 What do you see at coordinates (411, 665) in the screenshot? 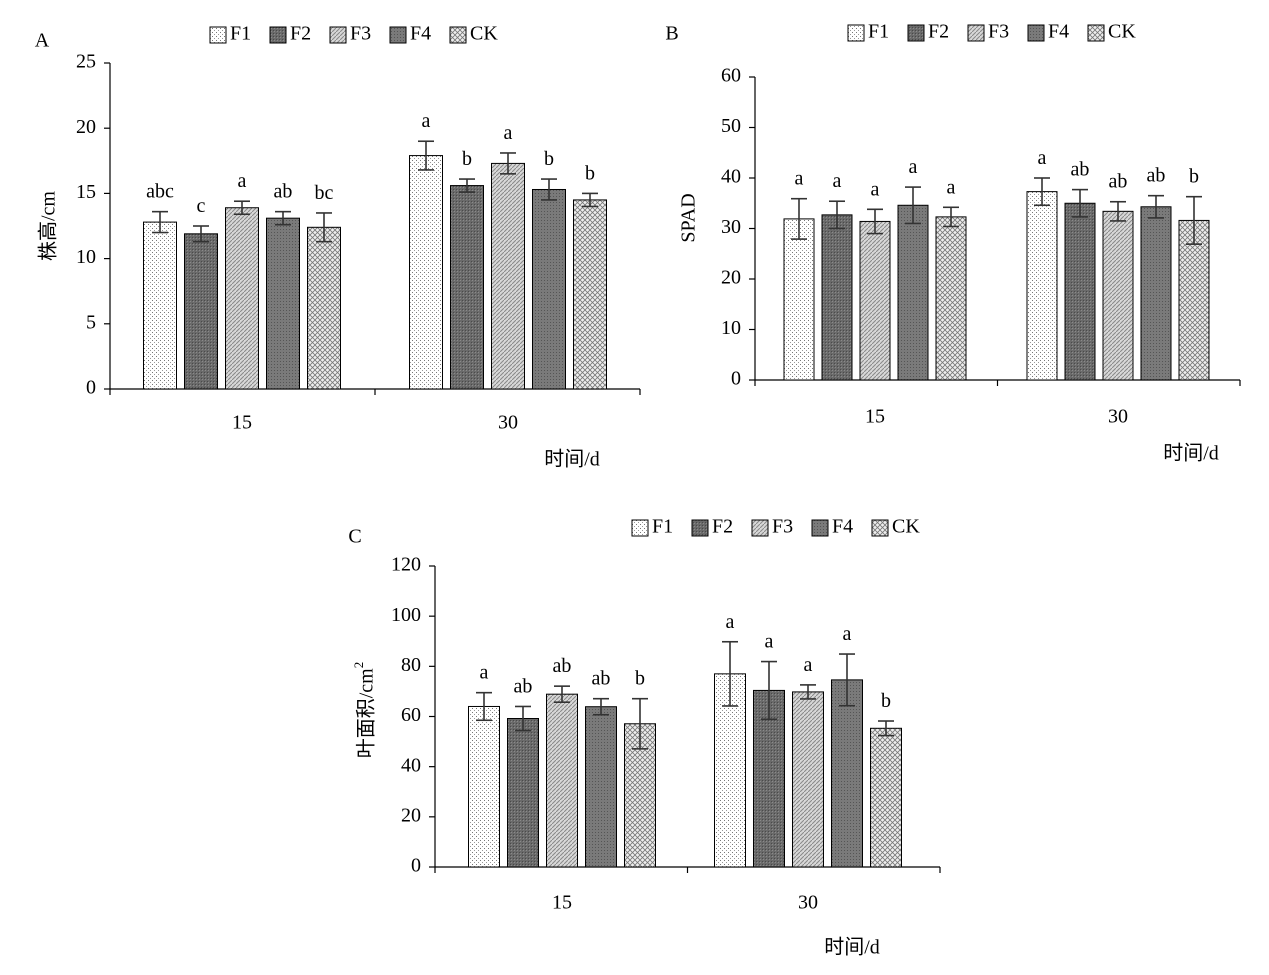
I see `y-tick-label: 80` at bounding box center [411, 665].